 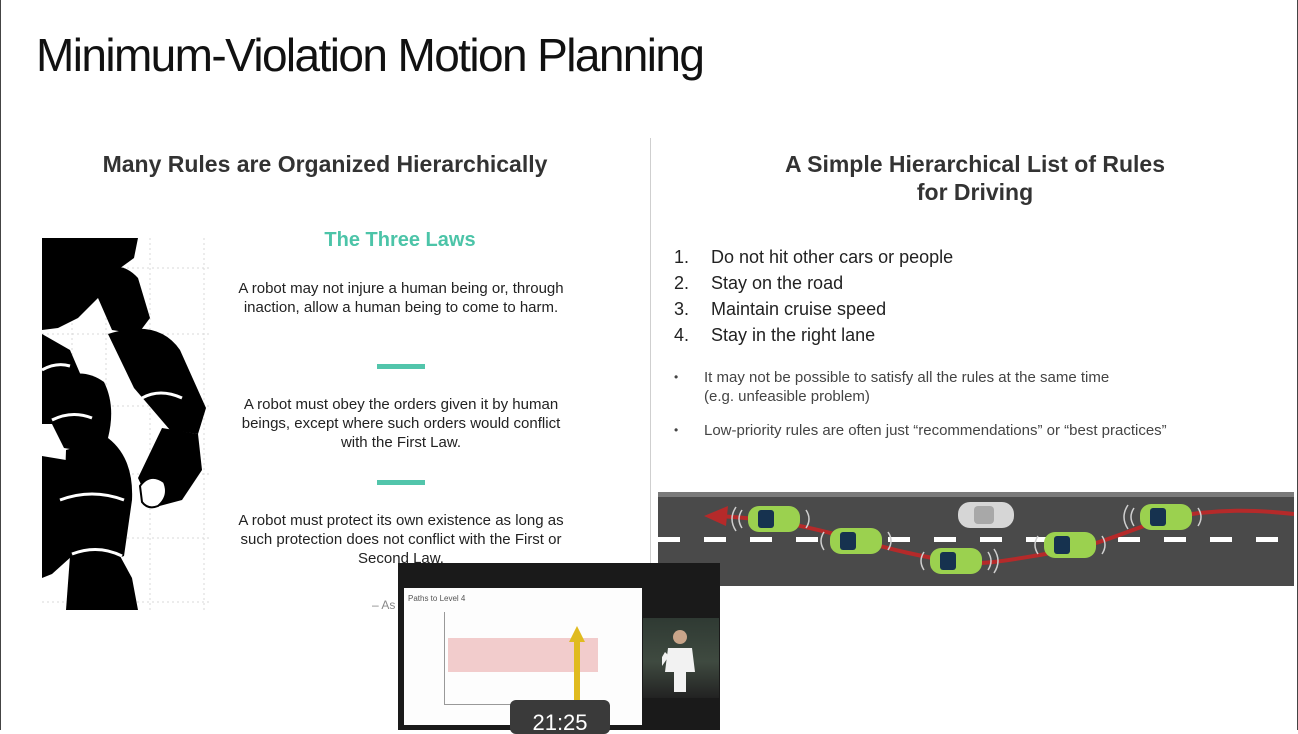 What do you see at coordinates (577, 663) in the screenshot?
I see `thumbnail-arrow` at bounding box center [577, 663].